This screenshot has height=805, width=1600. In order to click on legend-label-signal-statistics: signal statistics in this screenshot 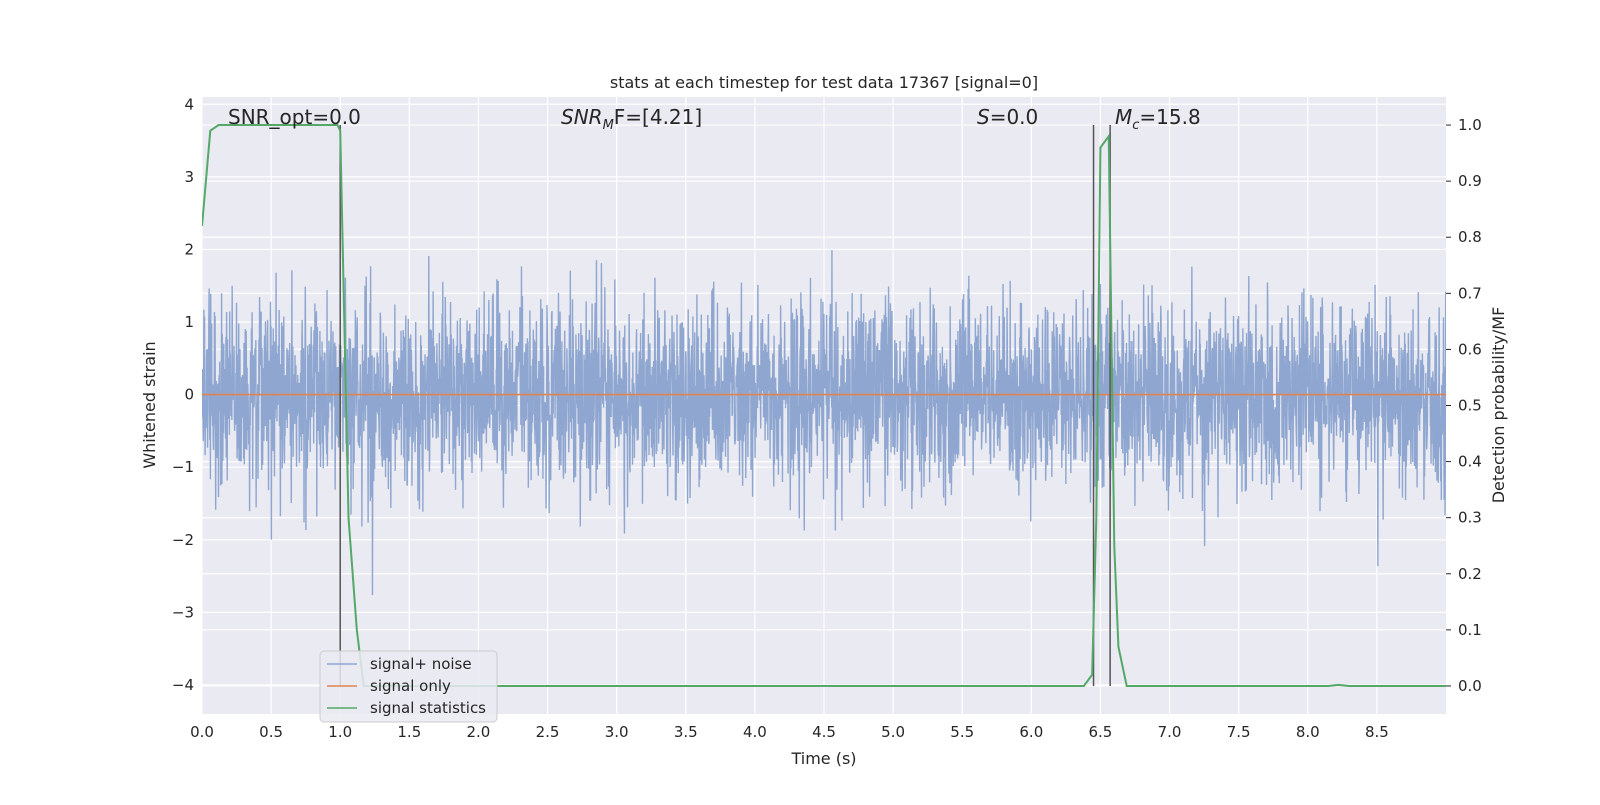, I will do `click(428, 708)`.